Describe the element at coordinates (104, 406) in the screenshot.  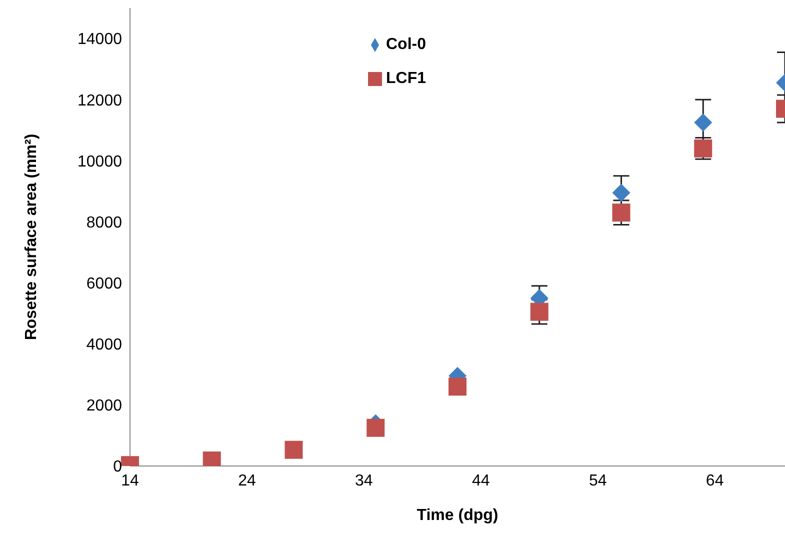
I see `y-tick-label: 2000` at that location.